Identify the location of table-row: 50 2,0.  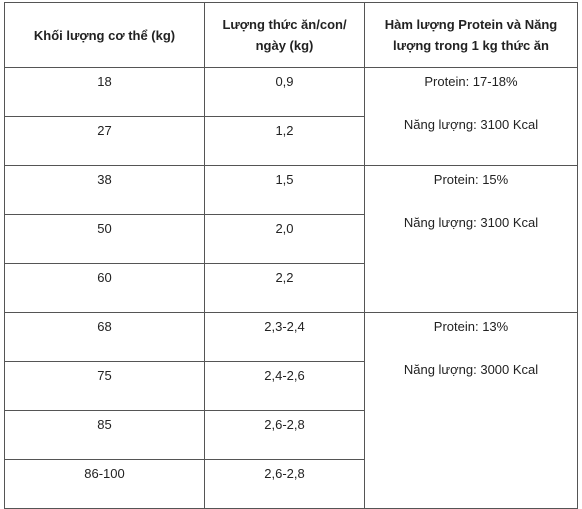
(291, 239).